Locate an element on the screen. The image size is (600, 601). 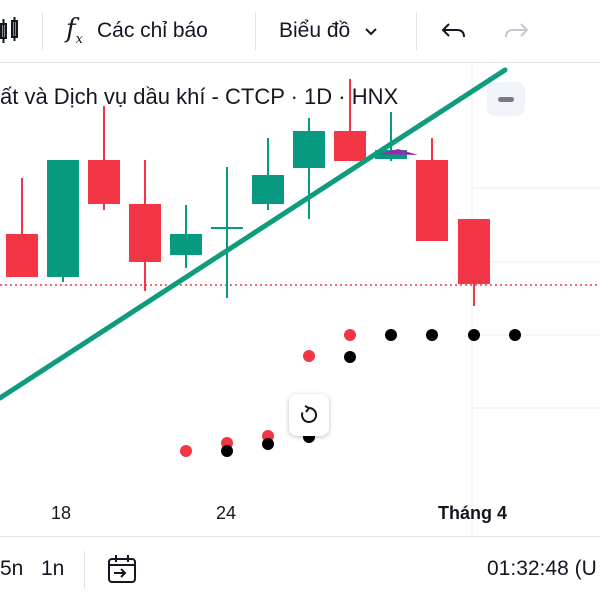
reset-icon is located at coordinates (309, 414).